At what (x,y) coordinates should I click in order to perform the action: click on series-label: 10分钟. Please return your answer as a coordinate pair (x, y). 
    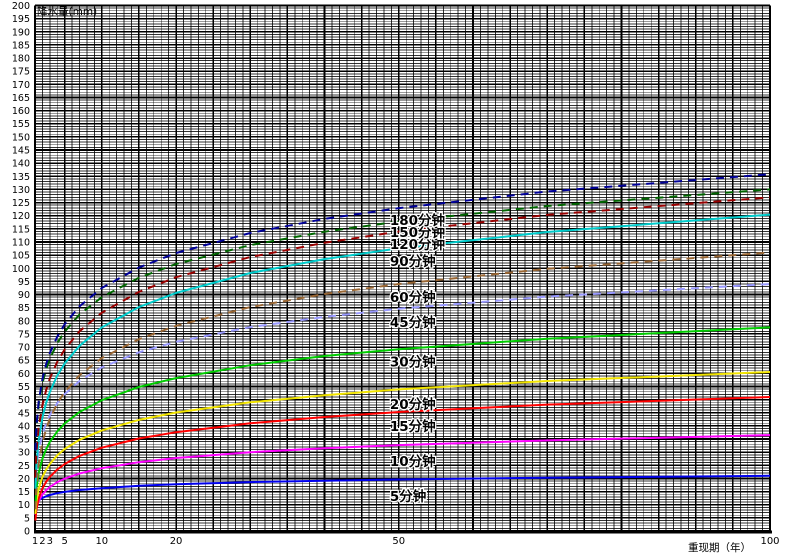
    Looking at the image, I should click on (413, 461).